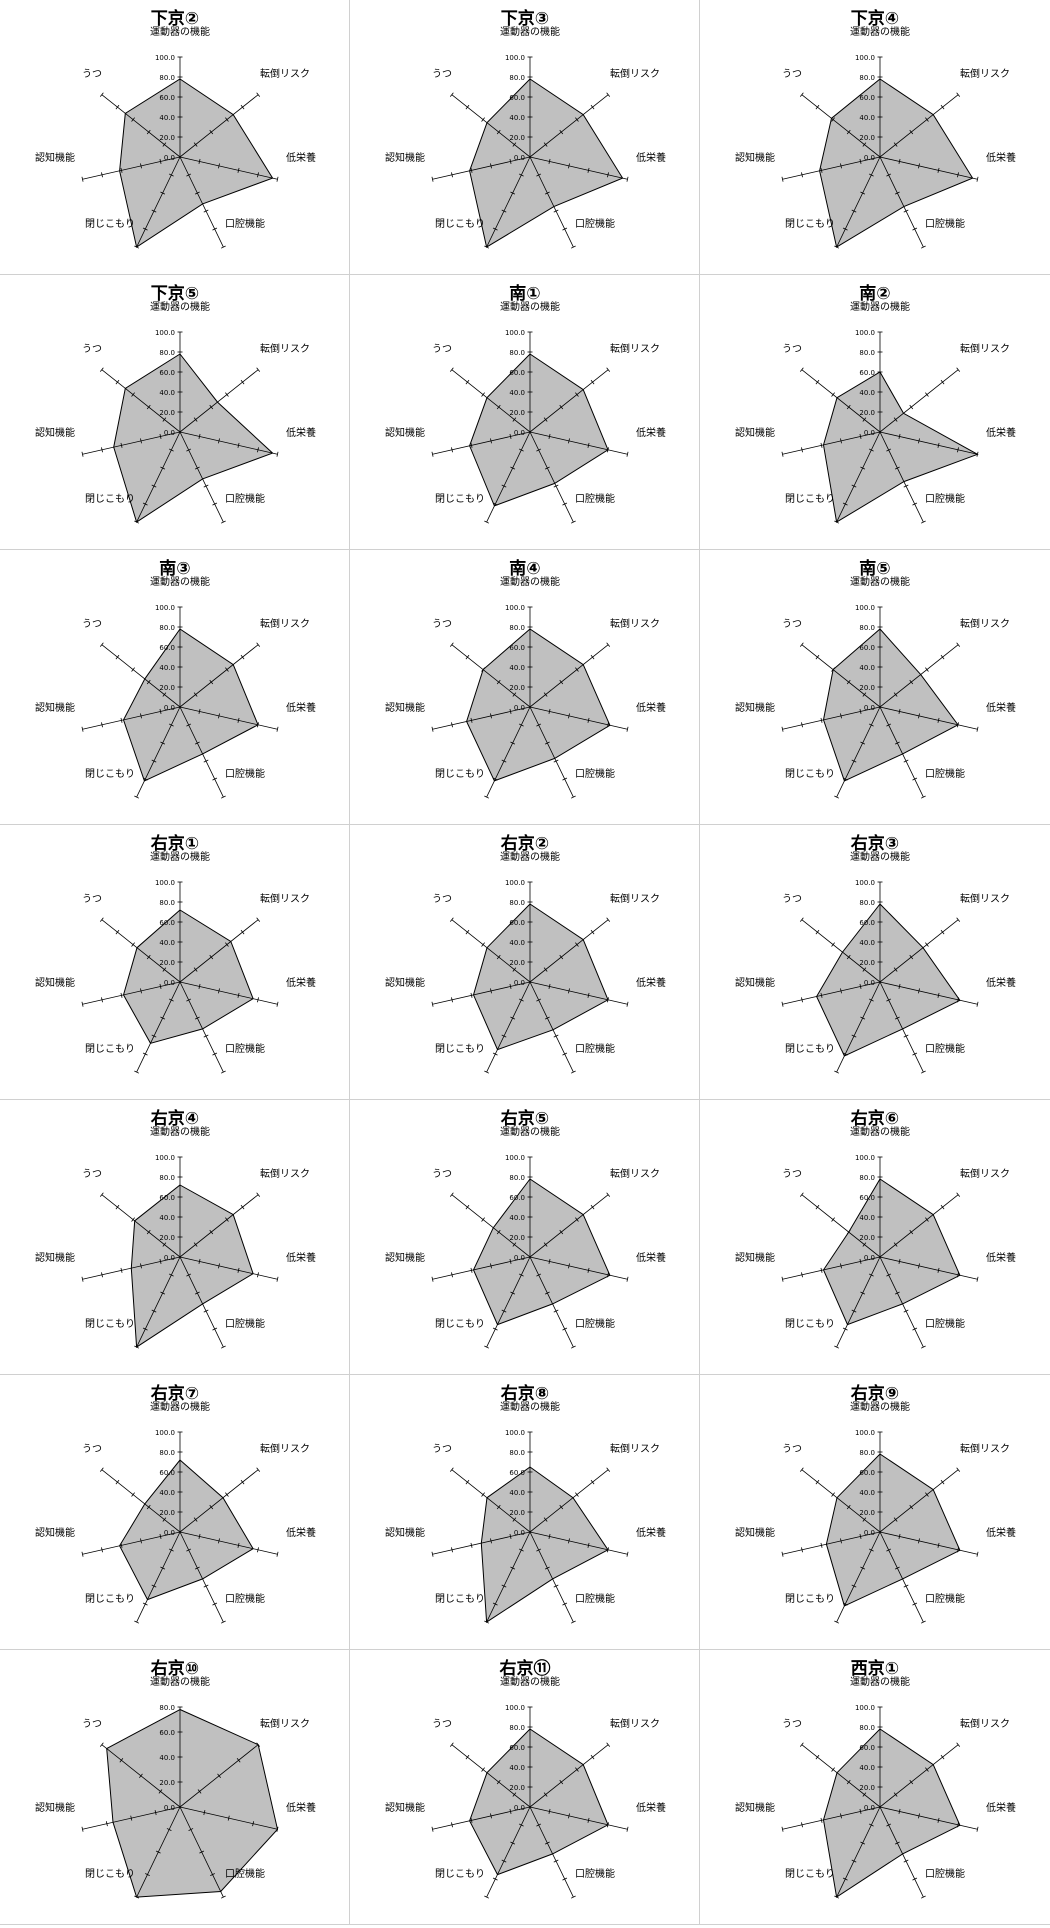 Image resolution: width=1050 pixels, height=1928 pixels. Describe the element at coordinates (874, 293) in the screenshot. I see `chart-title: 南②` at that location.